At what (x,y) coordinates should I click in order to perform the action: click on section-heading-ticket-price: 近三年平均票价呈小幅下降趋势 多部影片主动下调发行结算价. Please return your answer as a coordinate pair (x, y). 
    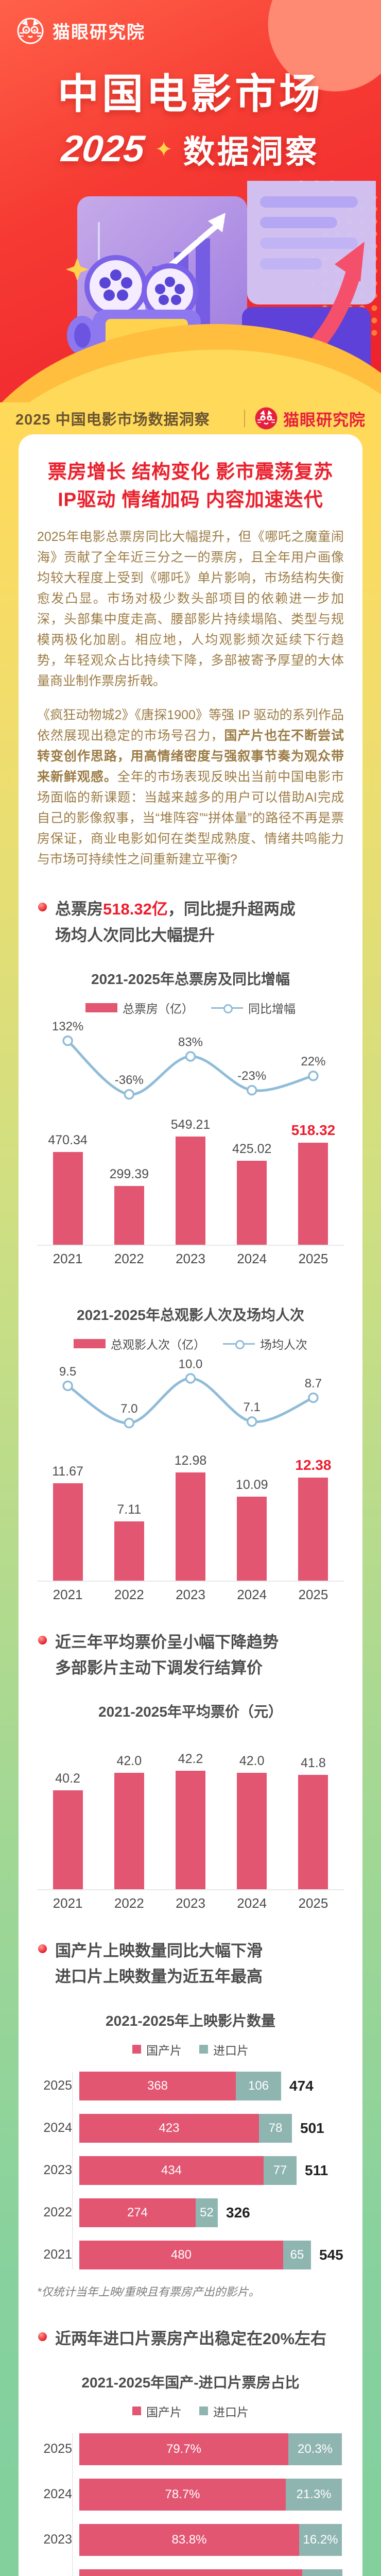
    Looking at the image, I should click on (190, 1655).